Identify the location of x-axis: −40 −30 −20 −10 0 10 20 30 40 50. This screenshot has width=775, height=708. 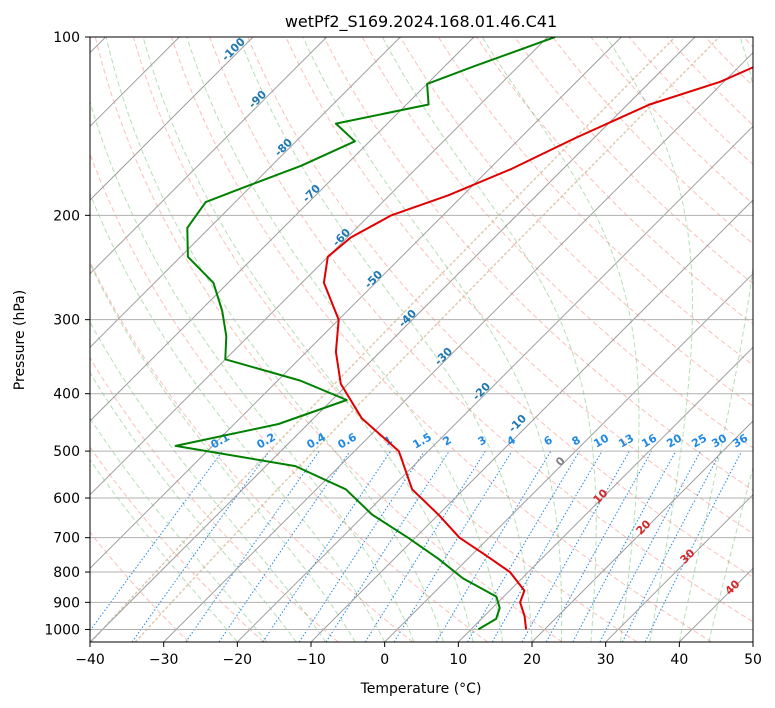
(418, 655).